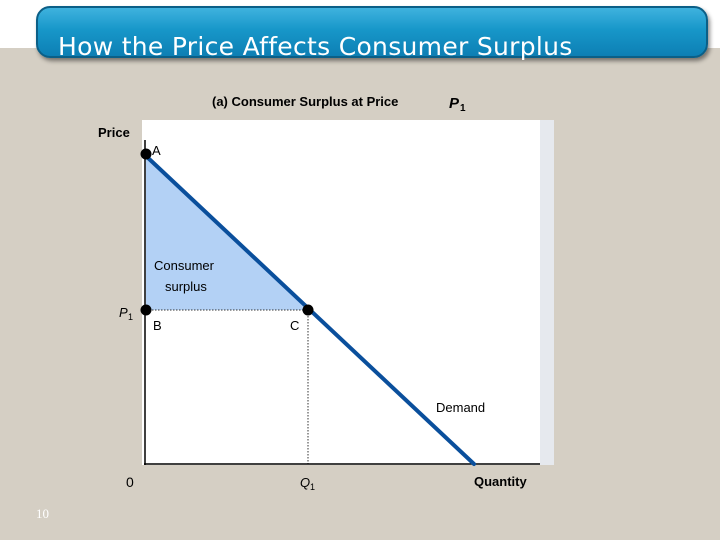 The width and height of the screenshot is (720, 540). What do you see at coordinates (146, 310) in the screenshot?
I see `point-b-dot` at bounding box center [146, 310].